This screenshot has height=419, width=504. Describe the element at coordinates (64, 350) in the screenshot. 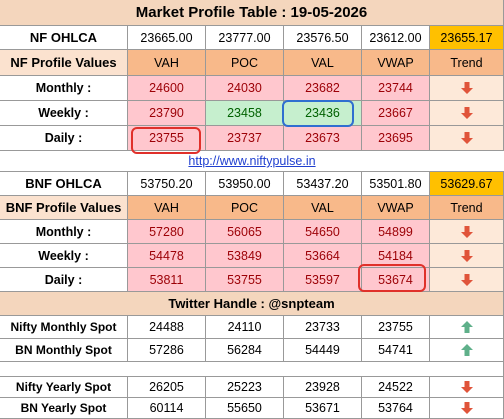

I see `spot-label: BN Monthly Spot` at that location.